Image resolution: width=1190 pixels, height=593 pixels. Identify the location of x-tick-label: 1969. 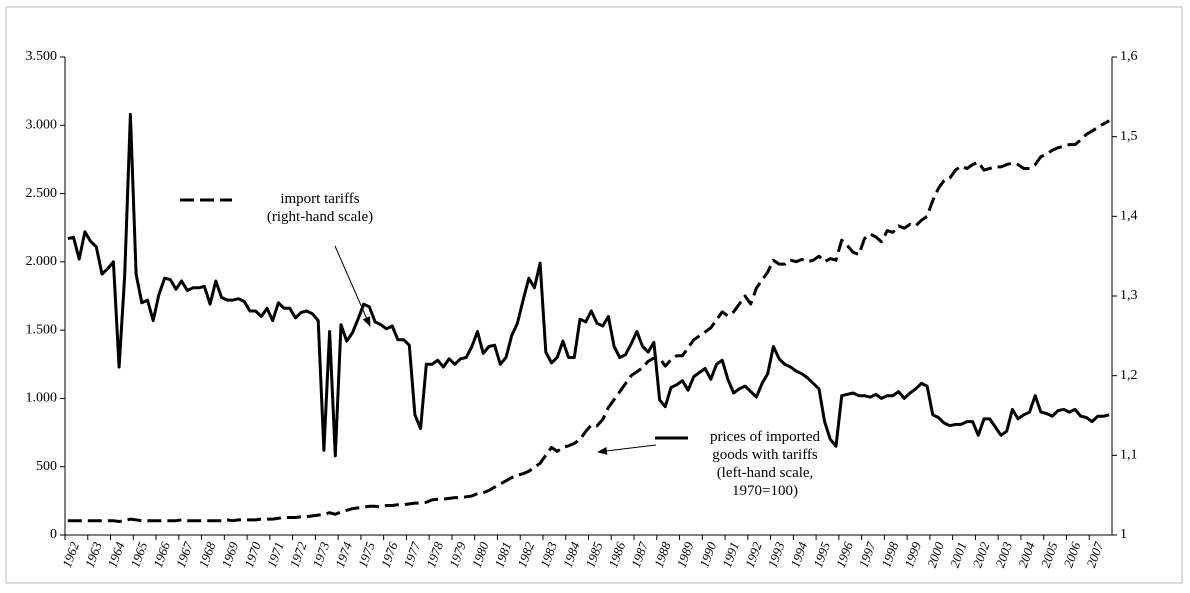
(229, 554).